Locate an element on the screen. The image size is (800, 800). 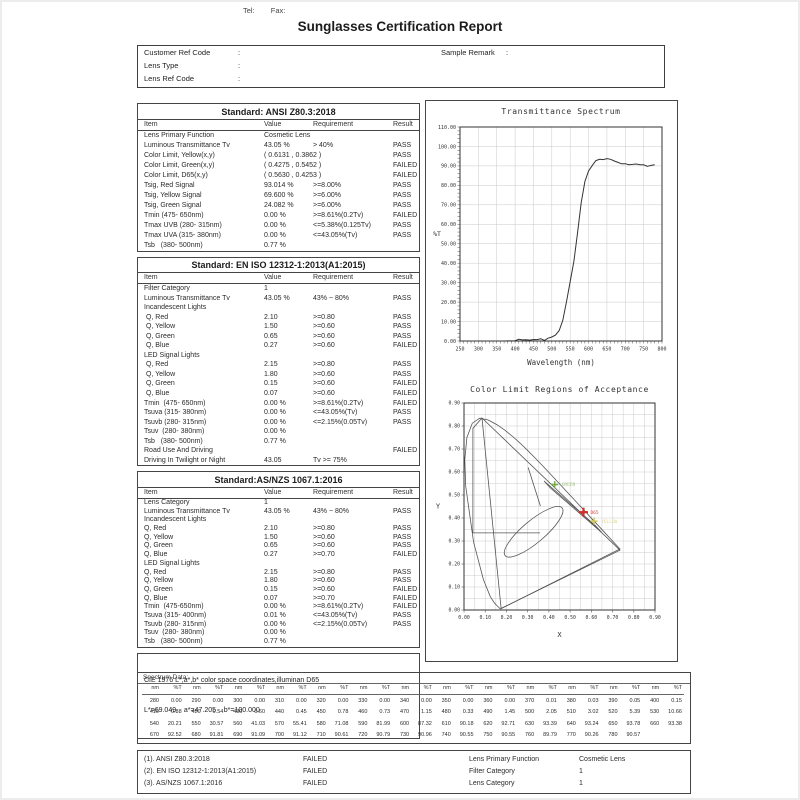
spec-cell: 710 is located at coordinates (321, 735).